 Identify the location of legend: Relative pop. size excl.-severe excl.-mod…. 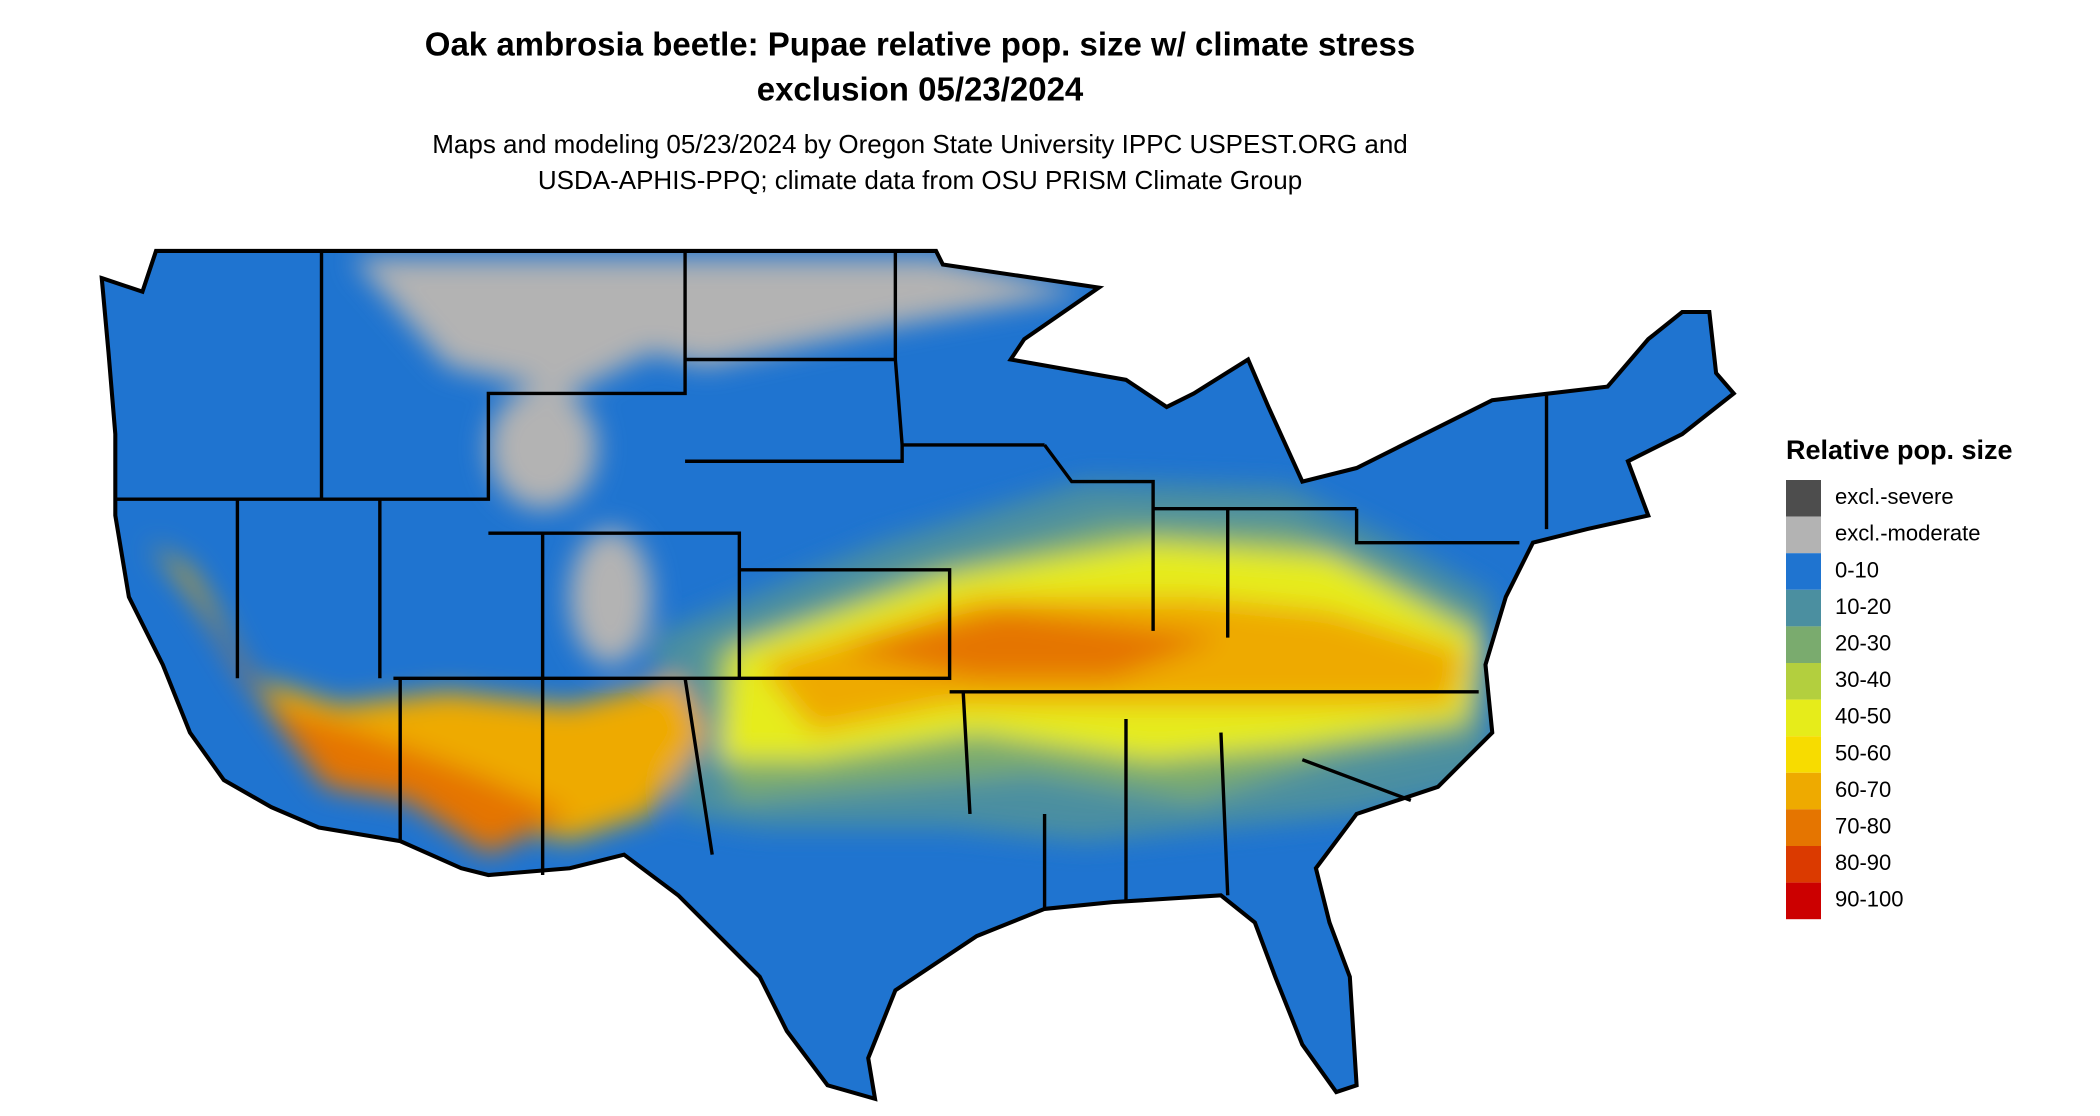
(1899, 677).